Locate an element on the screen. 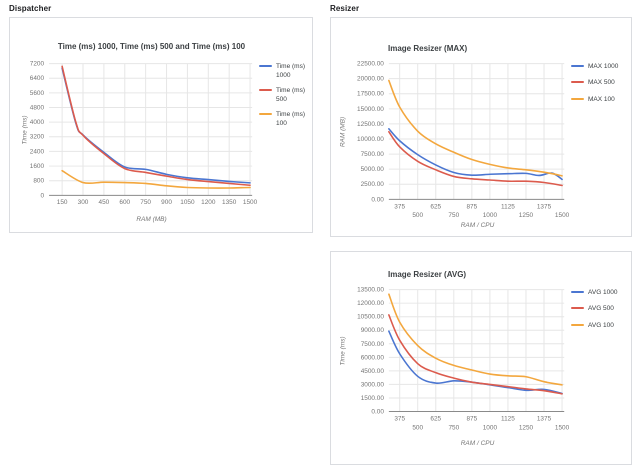 This screenshot has width=640, height=468. y-tick-label: 5600 is located at coordinates (37, 93).